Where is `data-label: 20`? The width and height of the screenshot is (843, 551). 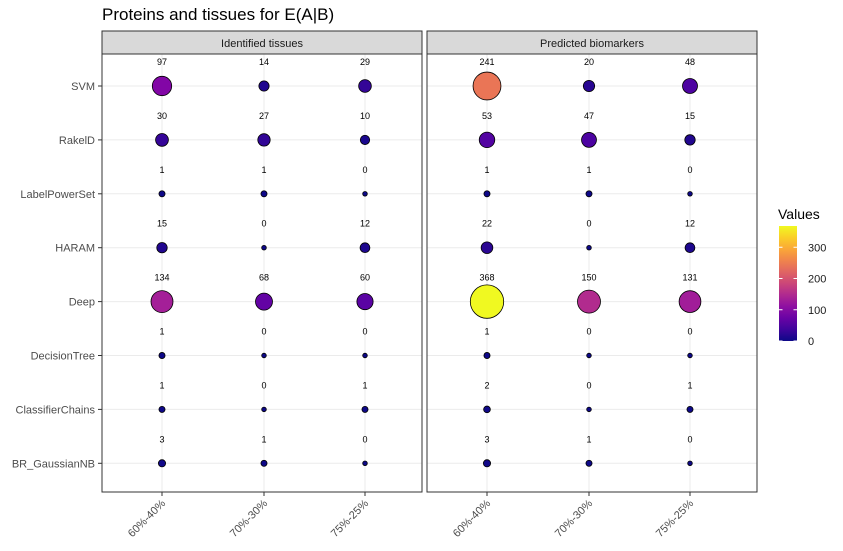 data-label: 20 is located at coordinates (589, 62).